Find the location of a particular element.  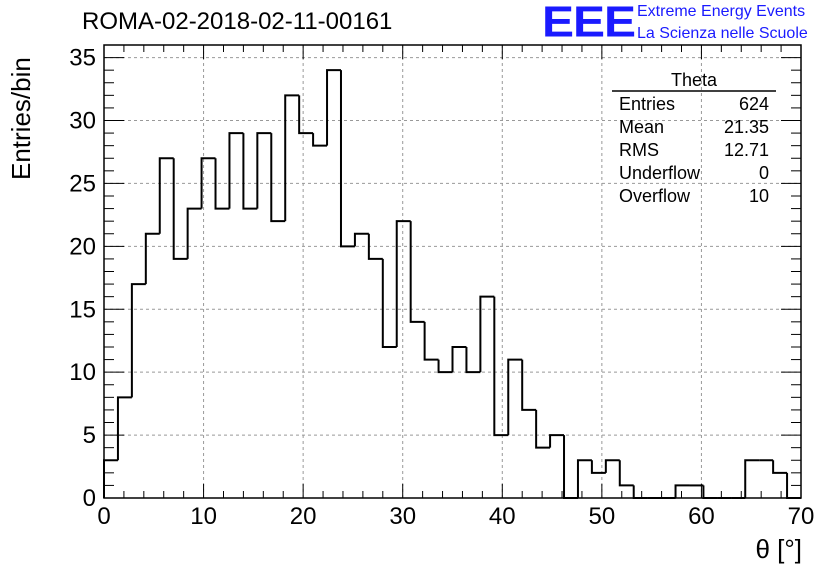

y-tick-label: 20 is located at coordinates (82, 246).